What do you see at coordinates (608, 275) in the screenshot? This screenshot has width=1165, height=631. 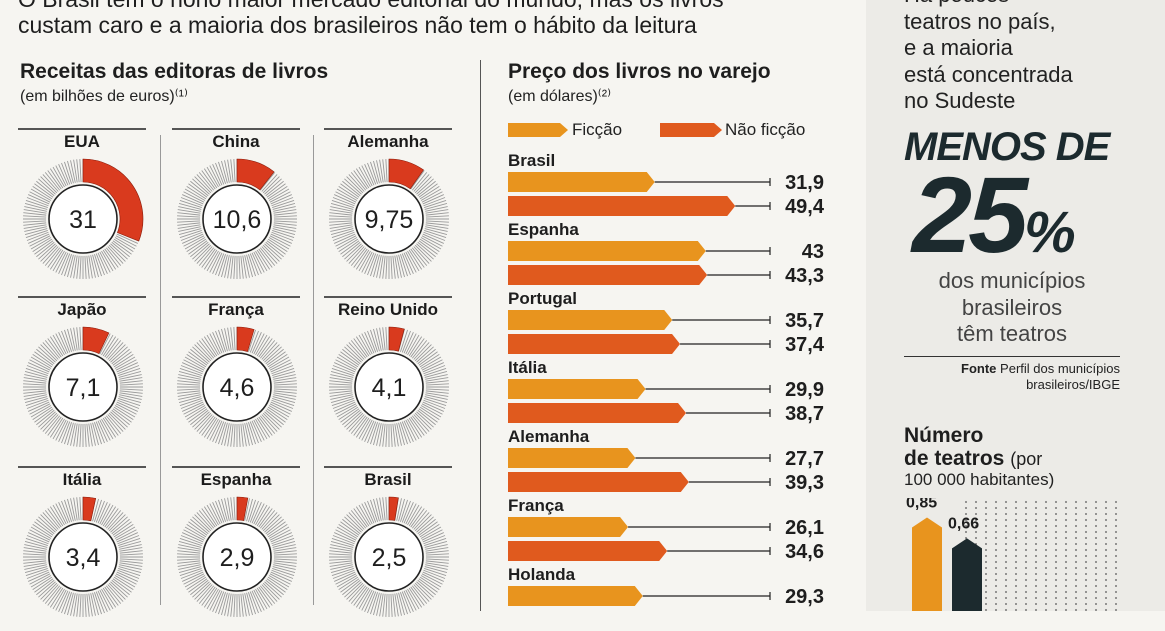 I see `bar-espanha-nao-ficcao` at bounding box center [608, 275].